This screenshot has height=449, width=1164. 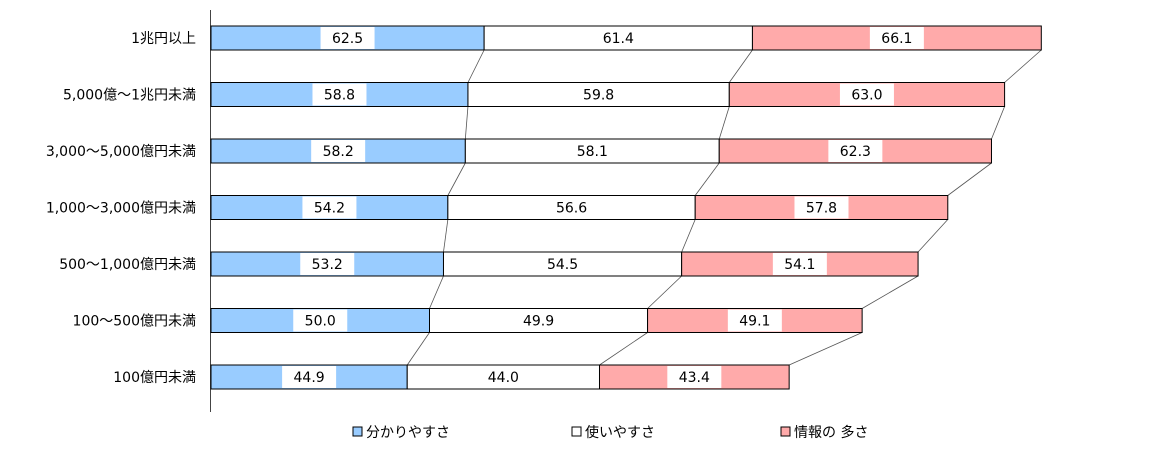 What do you see at coordinates (408, 433) in the screenshot?
I see `legend-label-0: 分かりやすさ` at bounding box center [408, 433].